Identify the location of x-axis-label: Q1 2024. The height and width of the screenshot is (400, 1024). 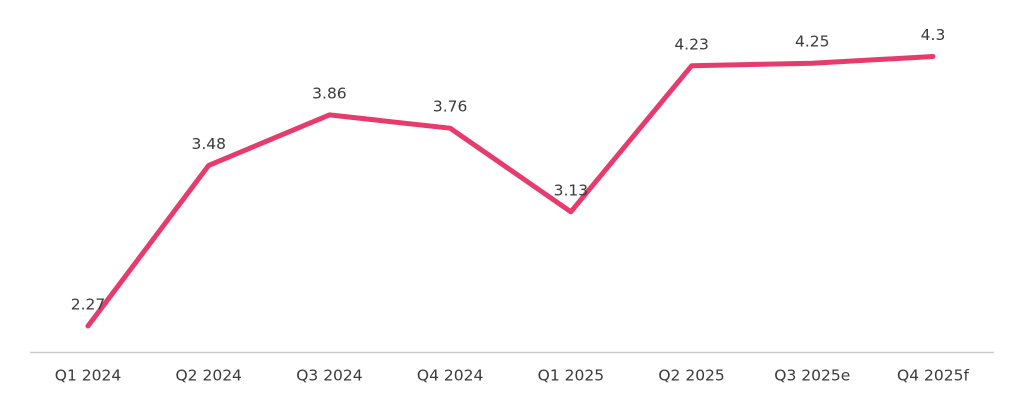
(88, 376).